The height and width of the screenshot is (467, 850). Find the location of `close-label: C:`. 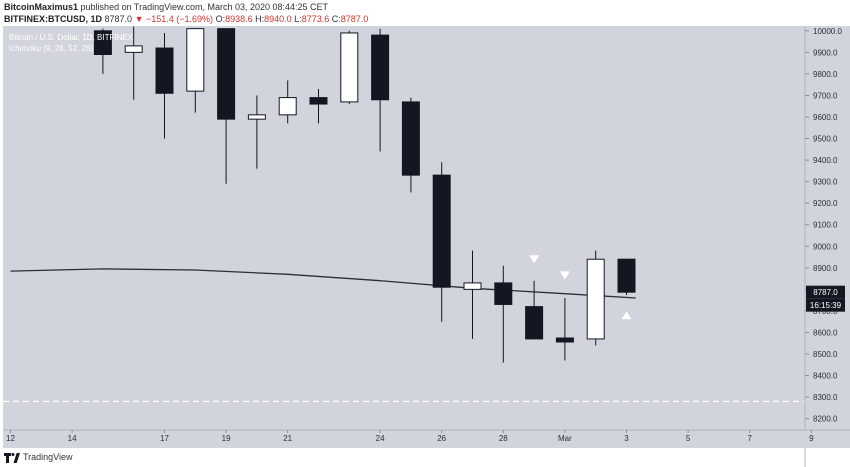

close-label: C: is located at coordinates (336, 19).